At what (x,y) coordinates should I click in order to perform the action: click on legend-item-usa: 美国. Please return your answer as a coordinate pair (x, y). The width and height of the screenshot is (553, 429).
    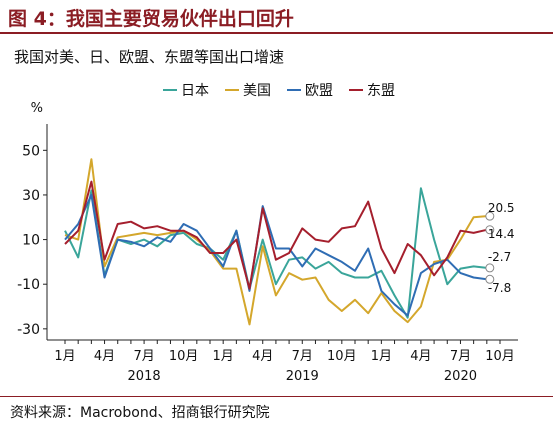
    Looking at the image, I should click on (248, 90).